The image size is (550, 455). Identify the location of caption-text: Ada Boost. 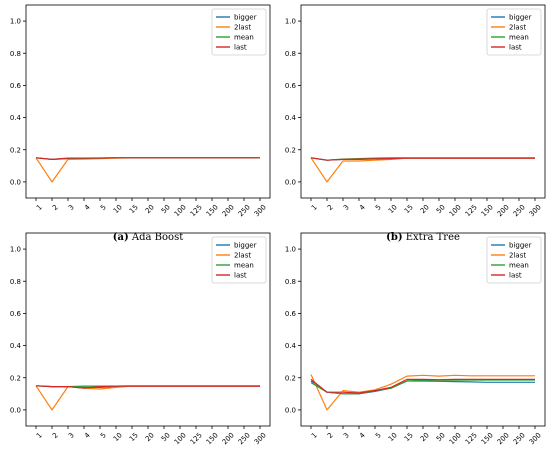
(156, 237).